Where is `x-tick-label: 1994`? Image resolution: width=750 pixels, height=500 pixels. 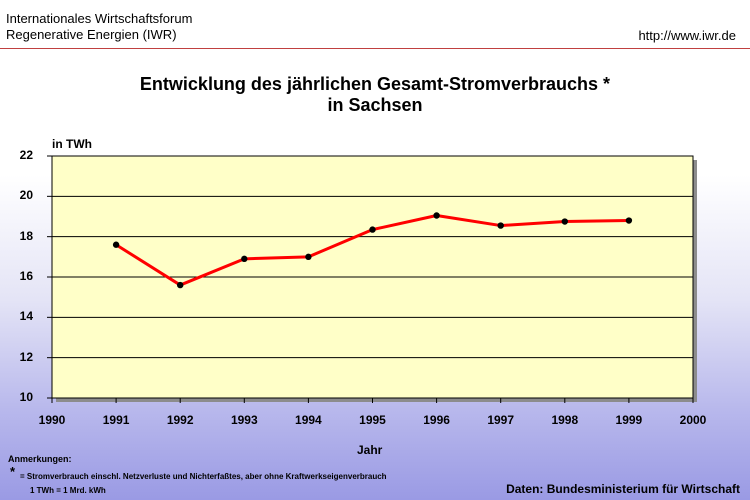 x-tick-label: 1994 is located at coordinates (308, 420).